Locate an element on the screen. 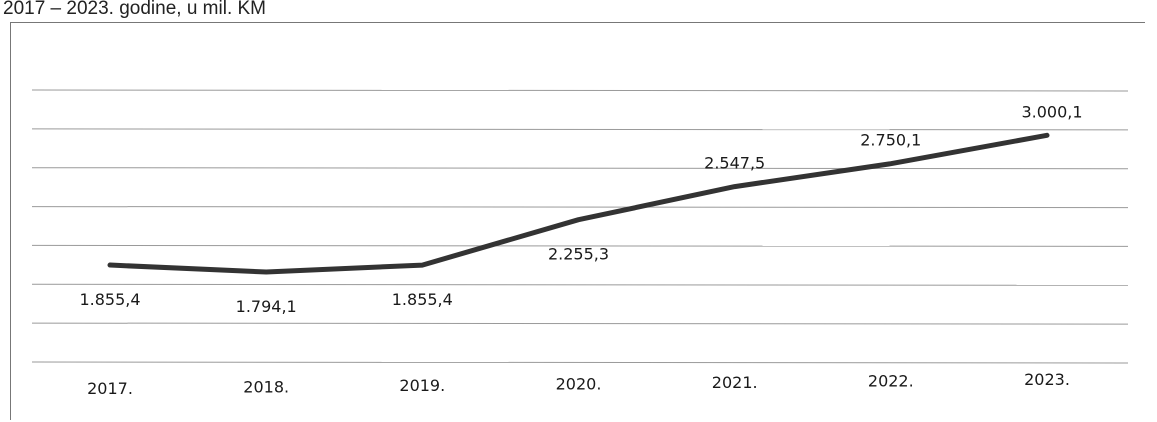 Image resolution: width=1157 pixels, height=422 pixels. data-label-2018: 1.794,1 is located at coordinates (266, 306).